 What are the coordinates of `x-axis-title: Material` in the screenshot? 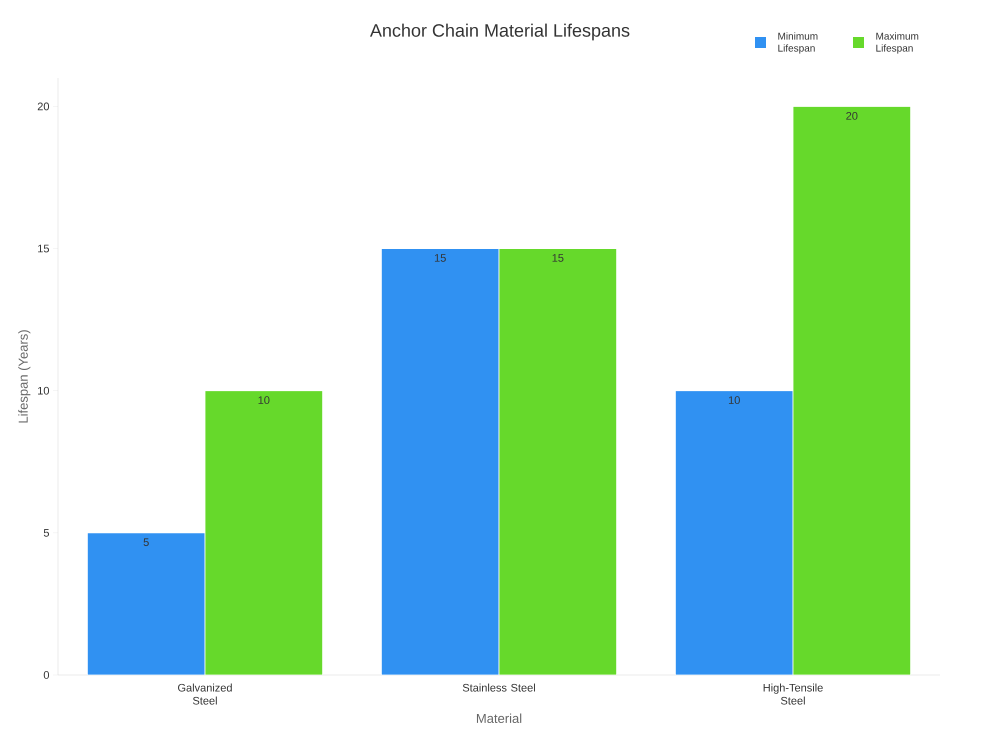 It's located at (499, 718).